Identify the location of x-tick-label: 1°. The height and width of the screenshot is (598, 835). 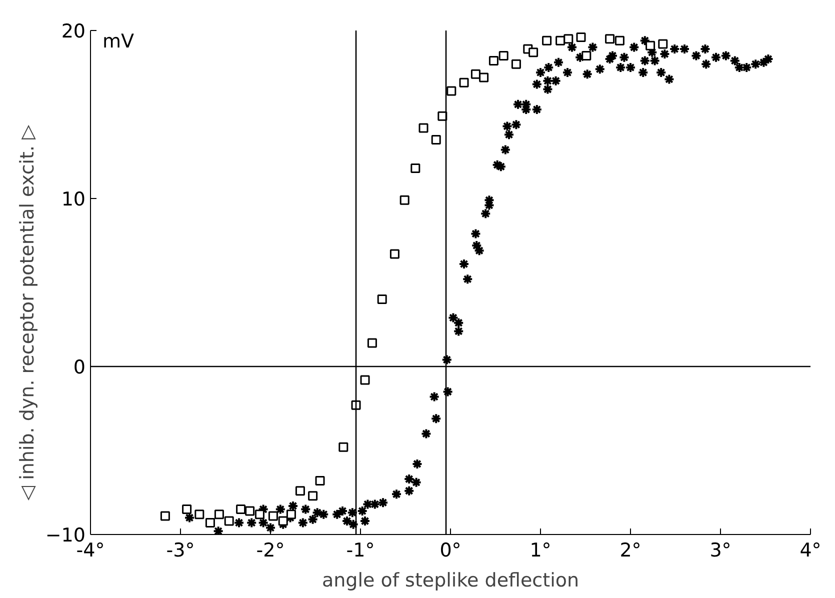
(541, 551).